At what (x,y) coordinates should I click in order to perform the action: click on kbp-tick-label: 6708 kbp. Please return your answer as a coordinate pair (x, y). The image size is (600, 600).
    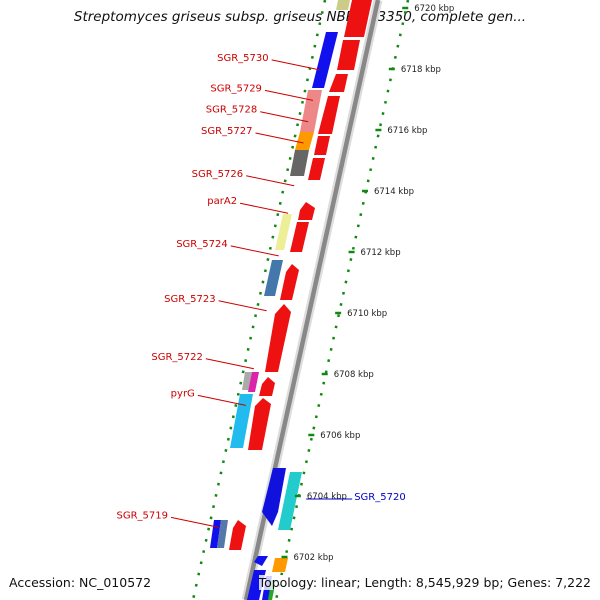
    Looking at the image, I should click on (354, 375).